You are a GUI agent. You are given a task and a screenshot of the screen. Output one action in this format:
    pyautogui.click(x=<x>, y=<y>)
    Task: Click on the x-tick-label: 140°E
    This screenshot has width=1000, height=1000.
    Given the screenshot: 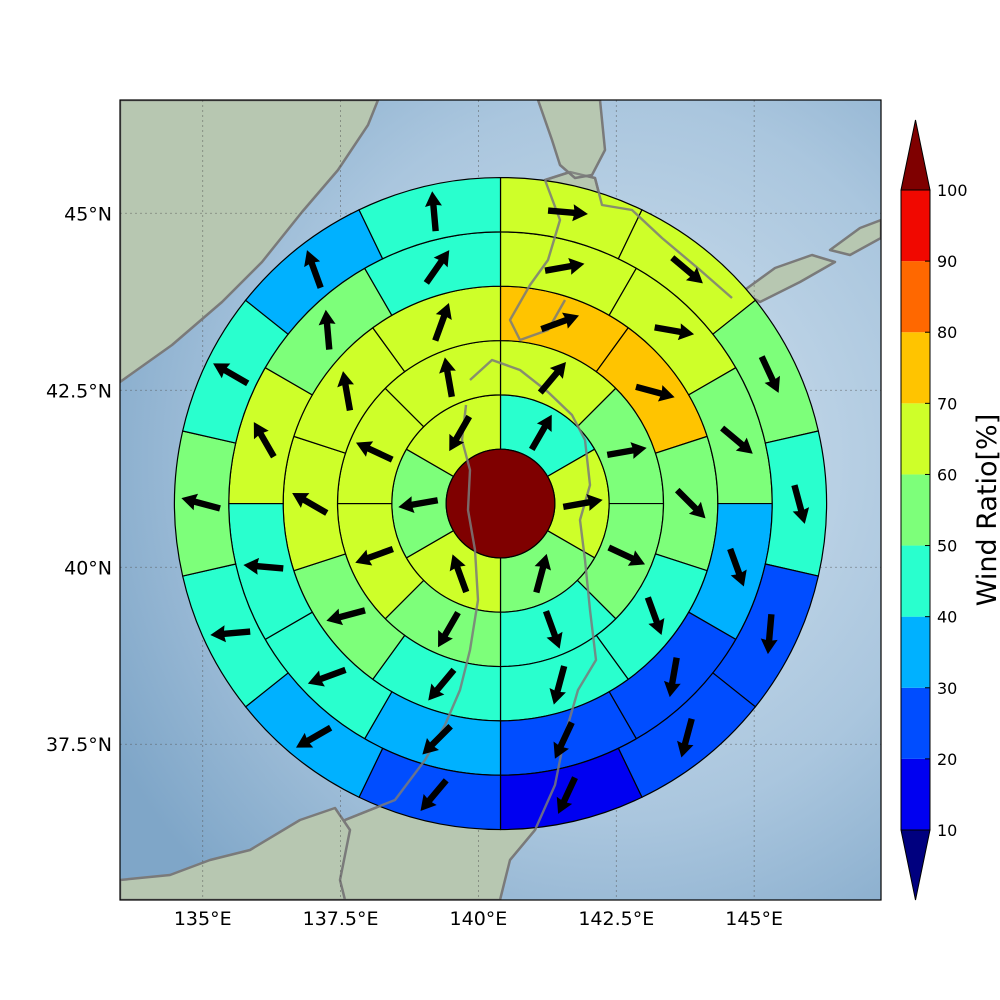 What is the action you would take?
    pyautogui.click(x=479, y=919)
    